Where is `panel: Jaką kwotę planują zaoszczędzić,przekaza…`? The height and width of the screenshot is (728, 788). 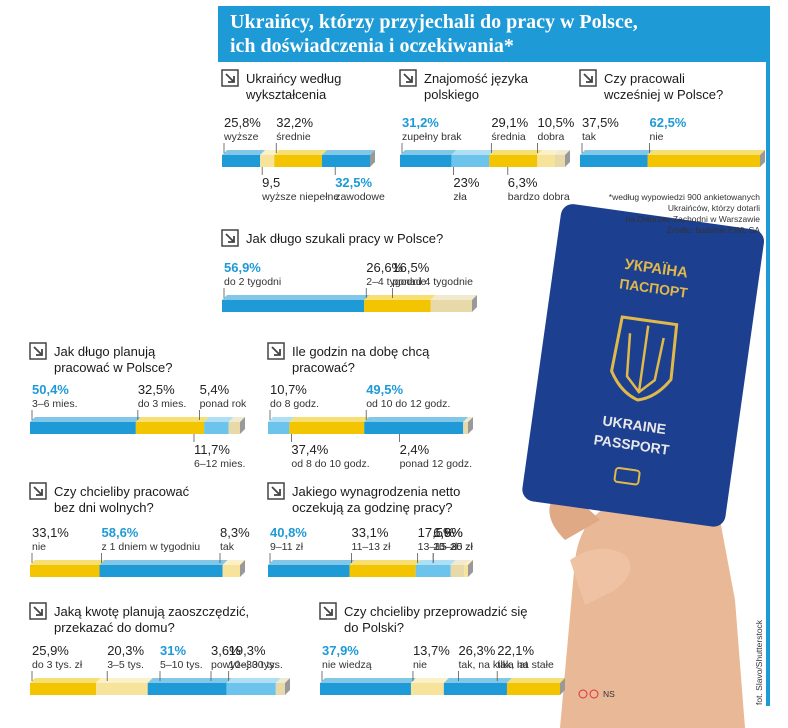 panel: Jaką kwotę planują zaoszczędzić,przekaza… is located at coordinates (159, 648).